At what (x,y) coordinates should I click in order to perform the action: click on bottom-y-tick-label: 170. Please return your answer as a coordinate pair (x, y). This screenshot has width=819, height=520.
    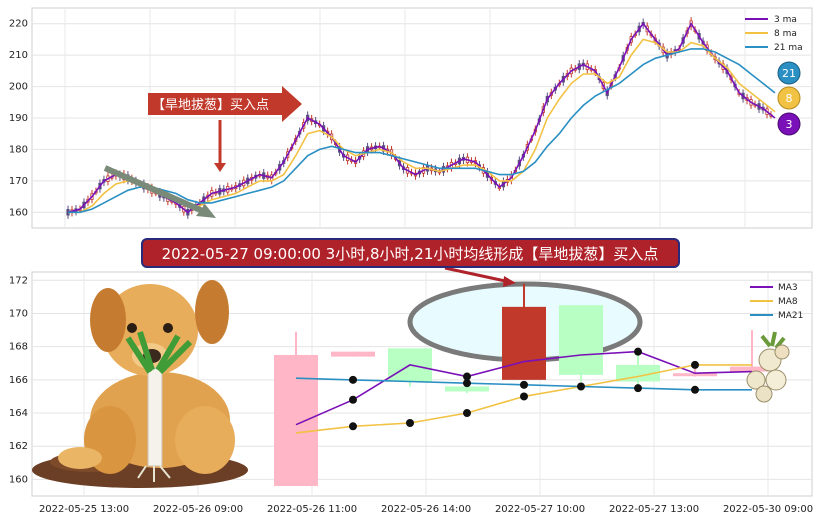
    Looking at the image, I should click on (18, 313).